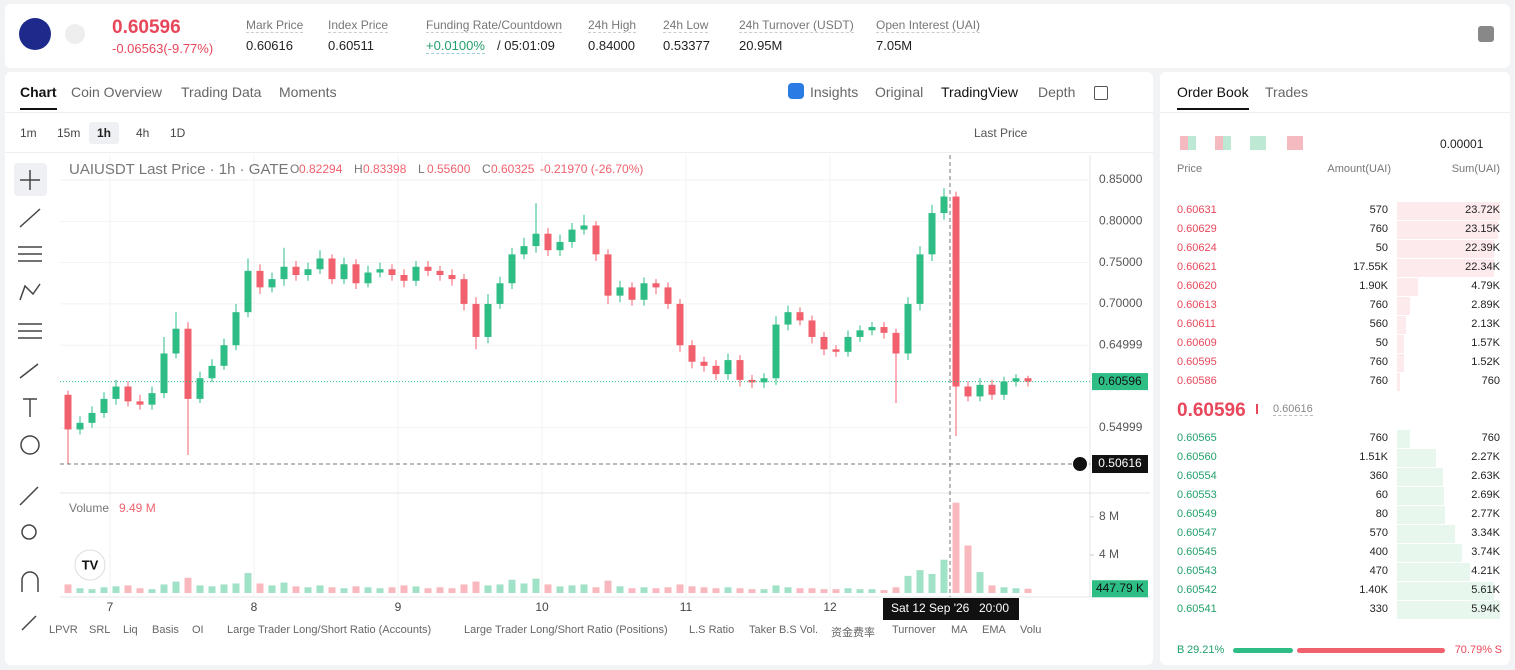 The width and height of the screenshot is (1515, 670). Describe the element at coordinates (1197, 362) in the screenshot. I see `ob-price: 0.60595` at that location.